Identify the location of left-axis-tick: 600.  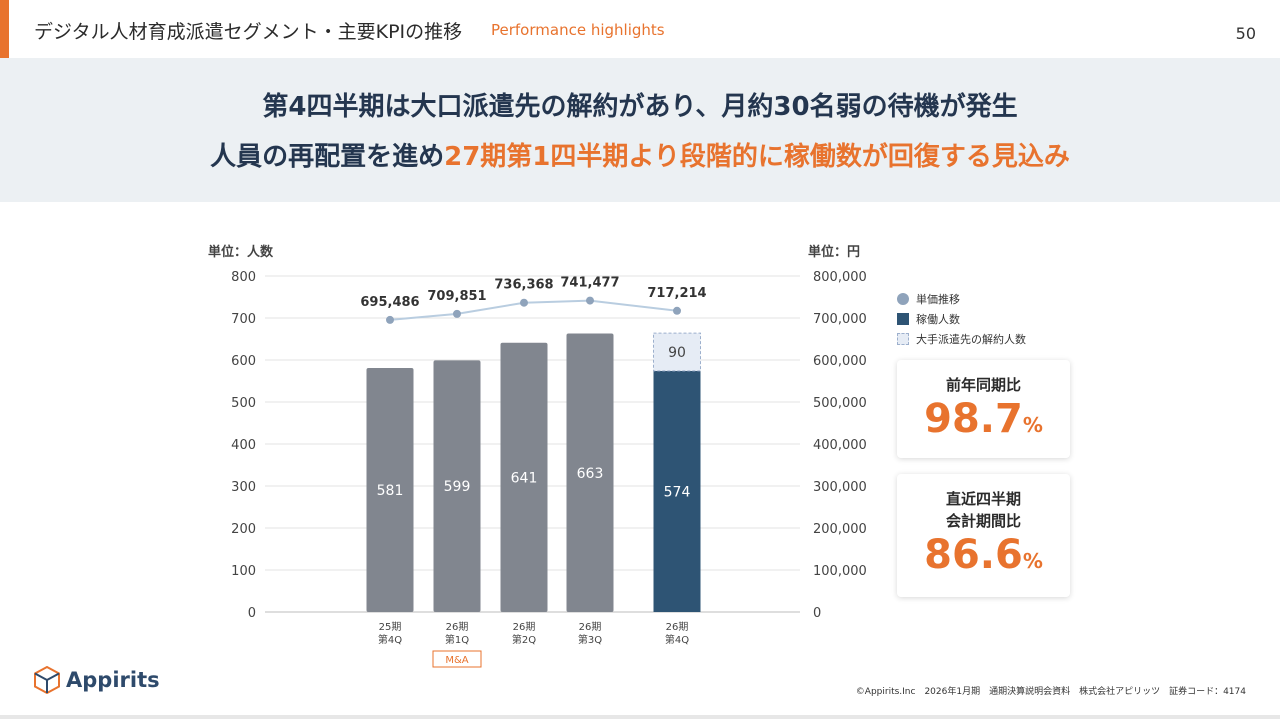
(243, 361).